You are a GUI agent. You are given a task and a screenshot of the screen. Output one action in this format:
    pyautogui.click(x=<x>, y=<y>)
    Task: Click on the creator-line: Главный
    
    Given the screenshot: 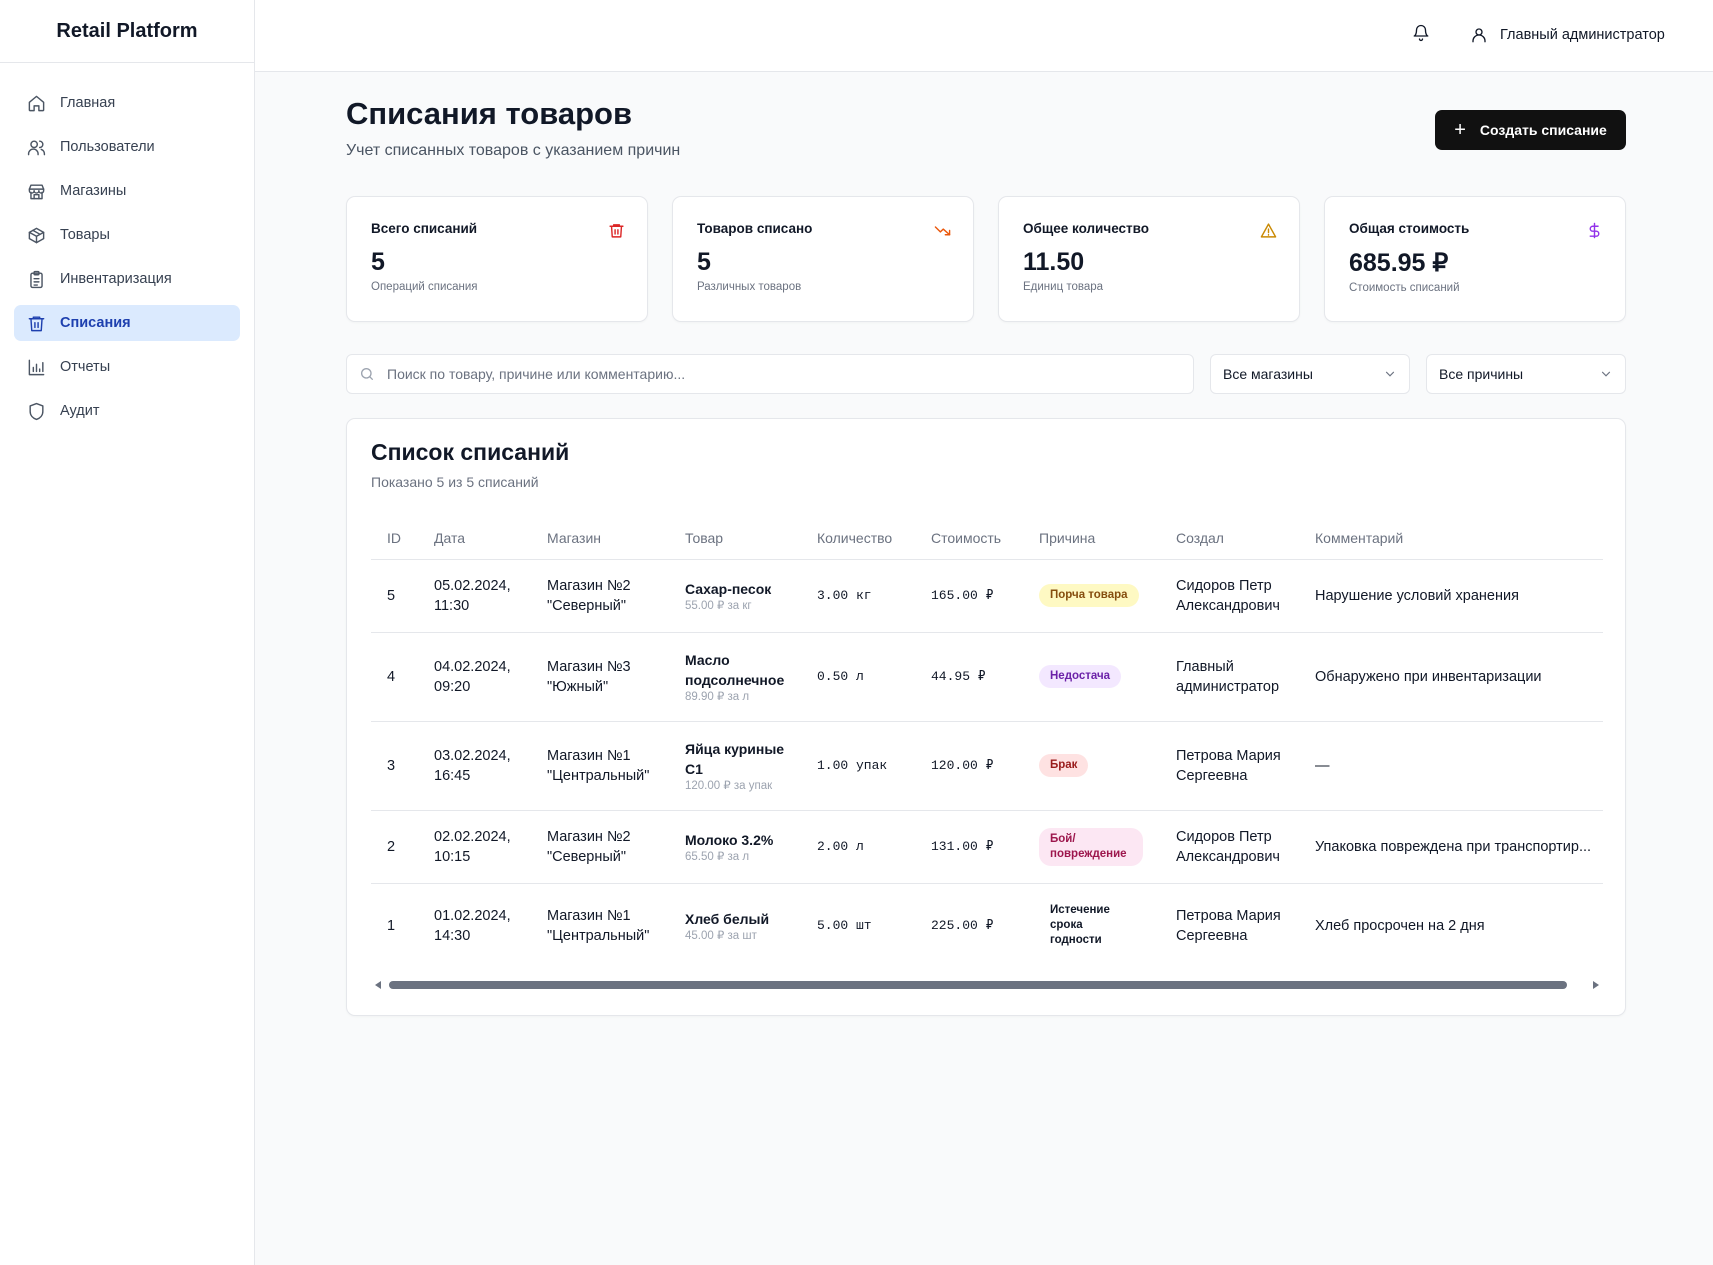 What is the action you would take?
    pyautogui.click(x=1205, y=666)
    